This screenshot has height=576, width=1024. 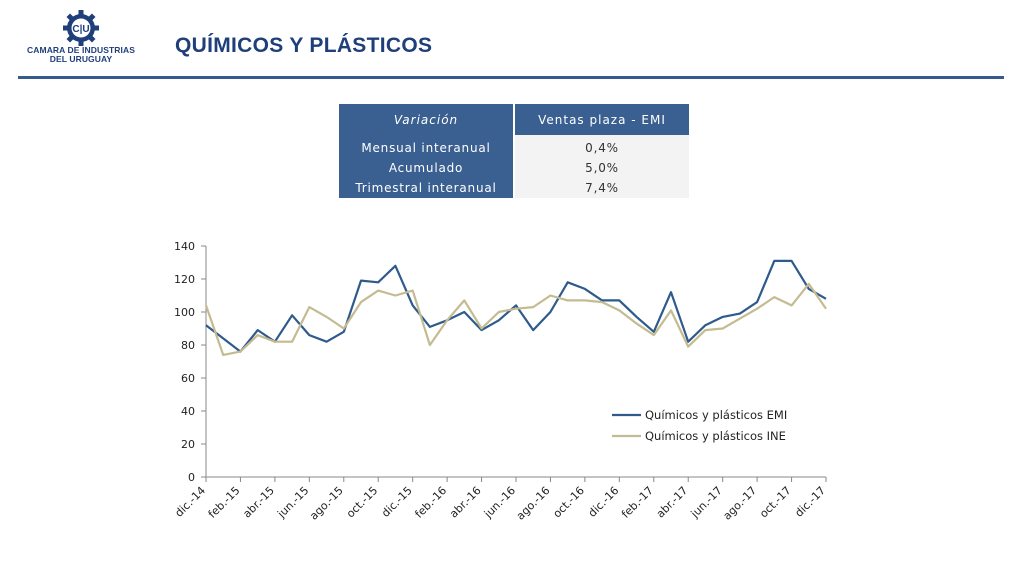 I want to click on x-tick-label: oct.-15, so click(x=362, y=502).